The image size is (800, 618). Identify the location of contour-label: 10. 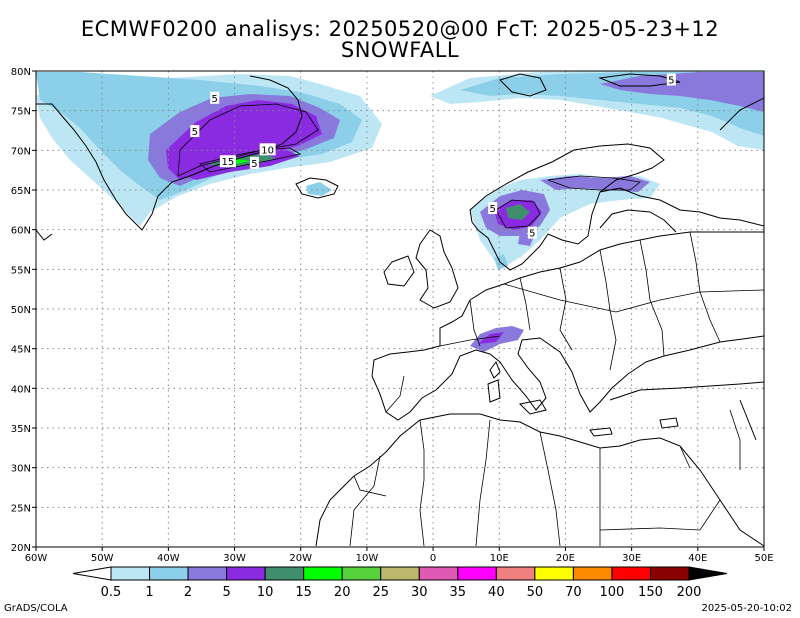
(267, 150).